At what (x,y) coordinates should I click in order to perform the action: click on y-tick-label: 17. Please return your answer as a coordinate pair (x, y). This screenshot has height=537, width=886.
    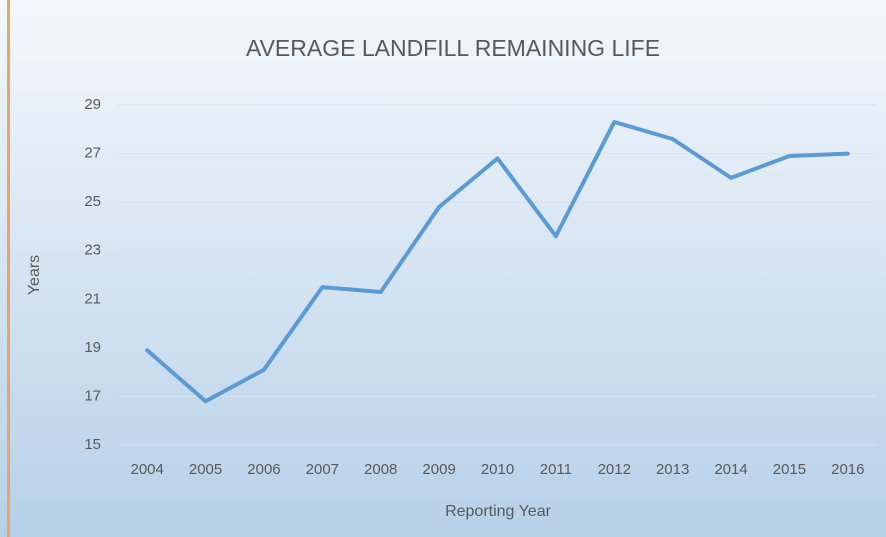
    Looking at the image, I should click on (92, 395).